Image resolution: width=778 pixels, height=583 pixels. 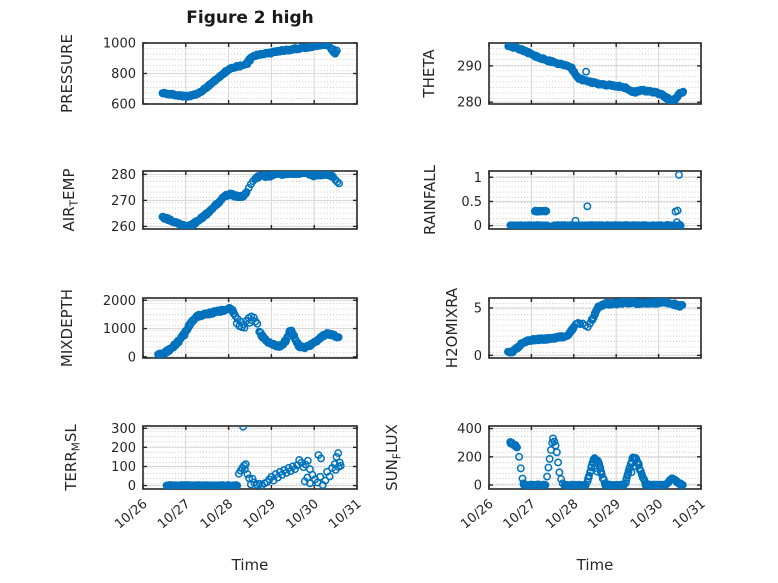 I want to click on y-tick-labels: 260 270 280, so click(x=123, y=201).